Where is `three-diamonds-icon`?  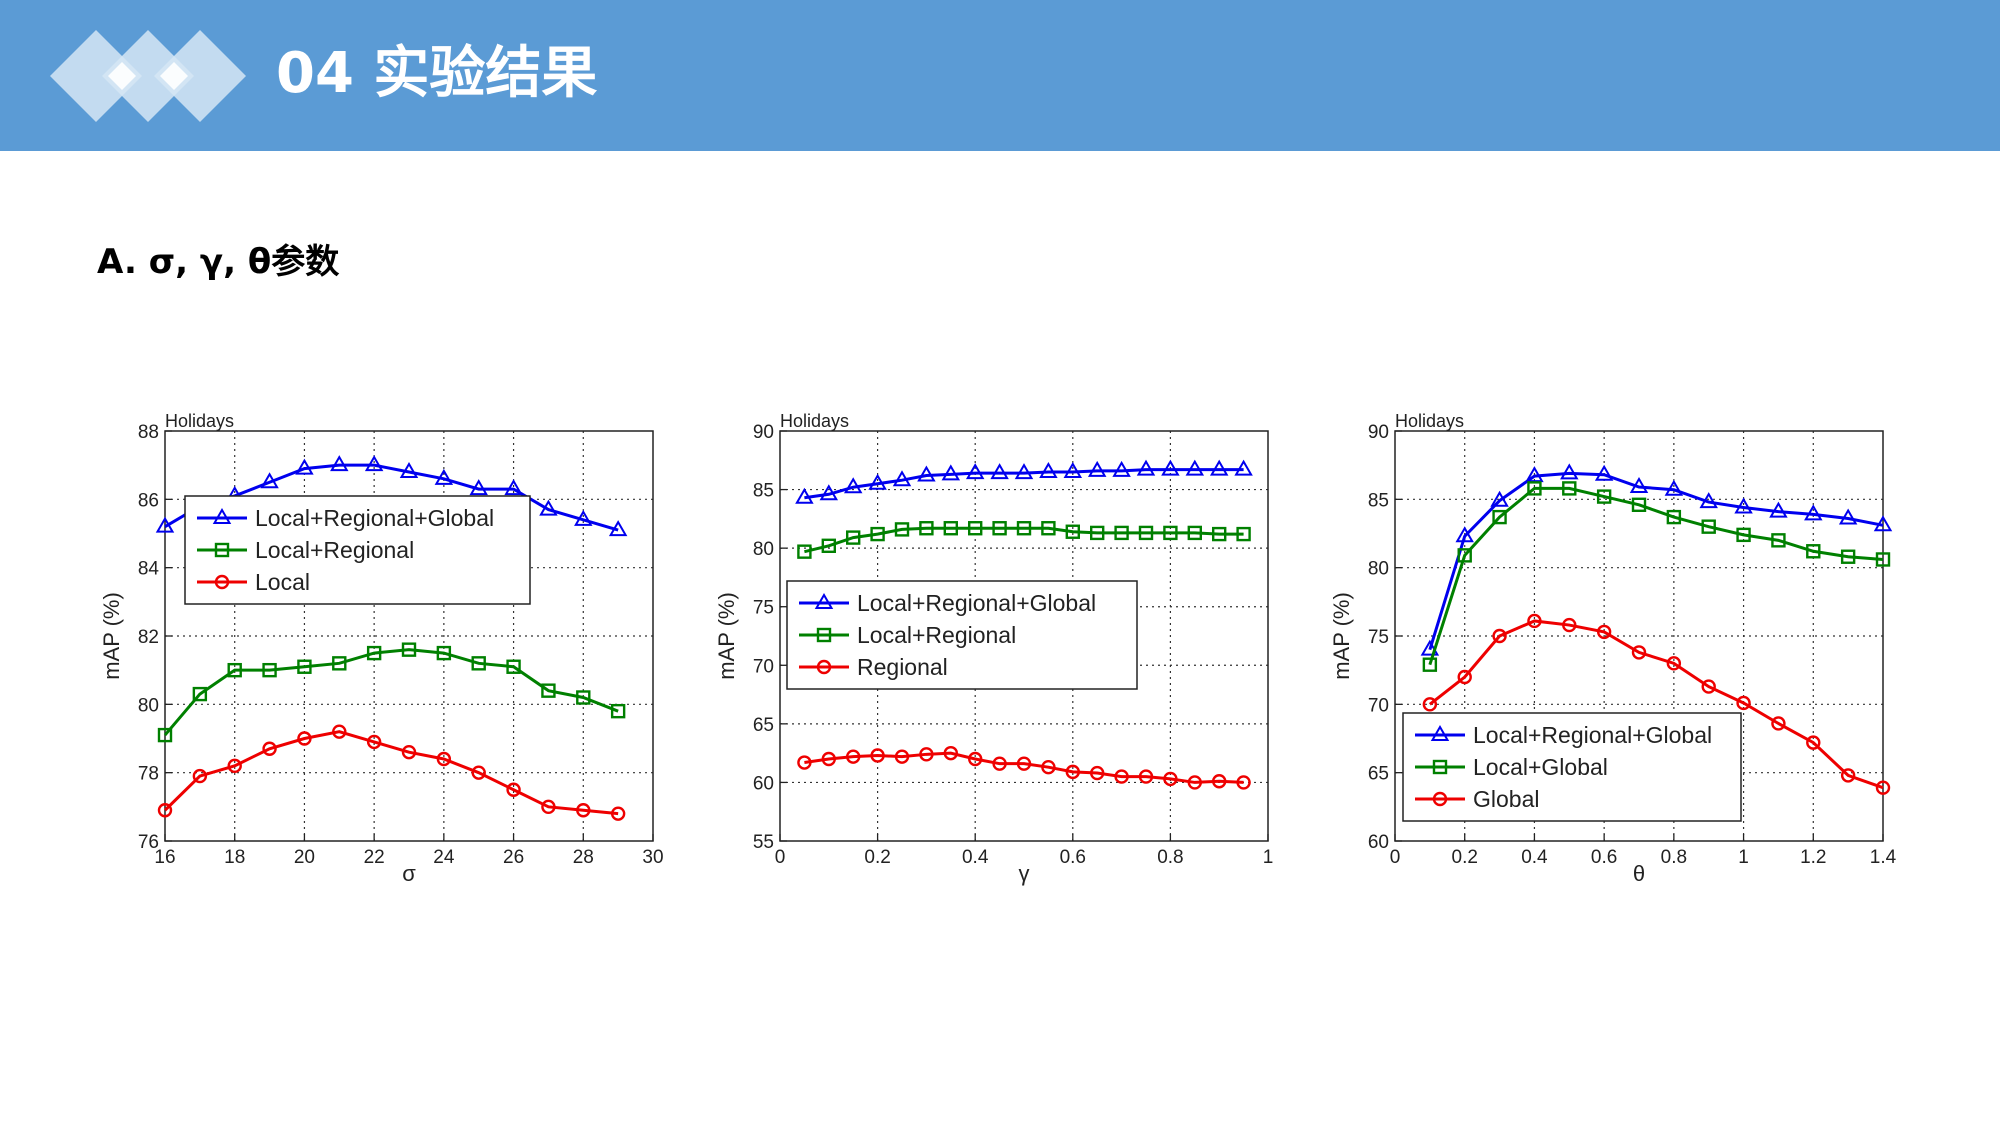
three-diamonds-icon is located at coordinates (148, 76).